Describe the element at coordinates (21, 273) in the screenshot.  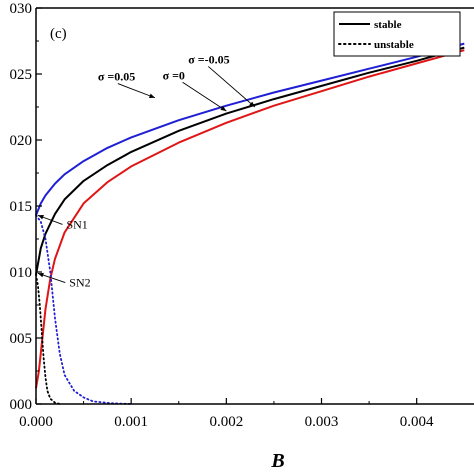
I see `y-tick-label: 010` at that location.